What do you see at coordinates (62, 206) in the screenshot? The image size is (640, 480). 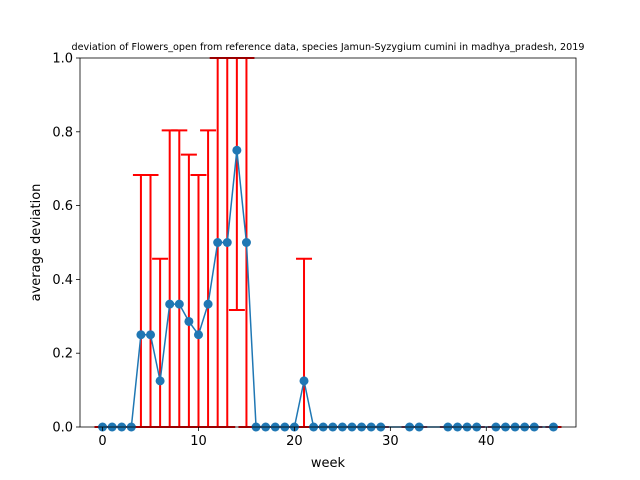 I see `y-tick-label: 0.6` at bounding box center [62, 206].